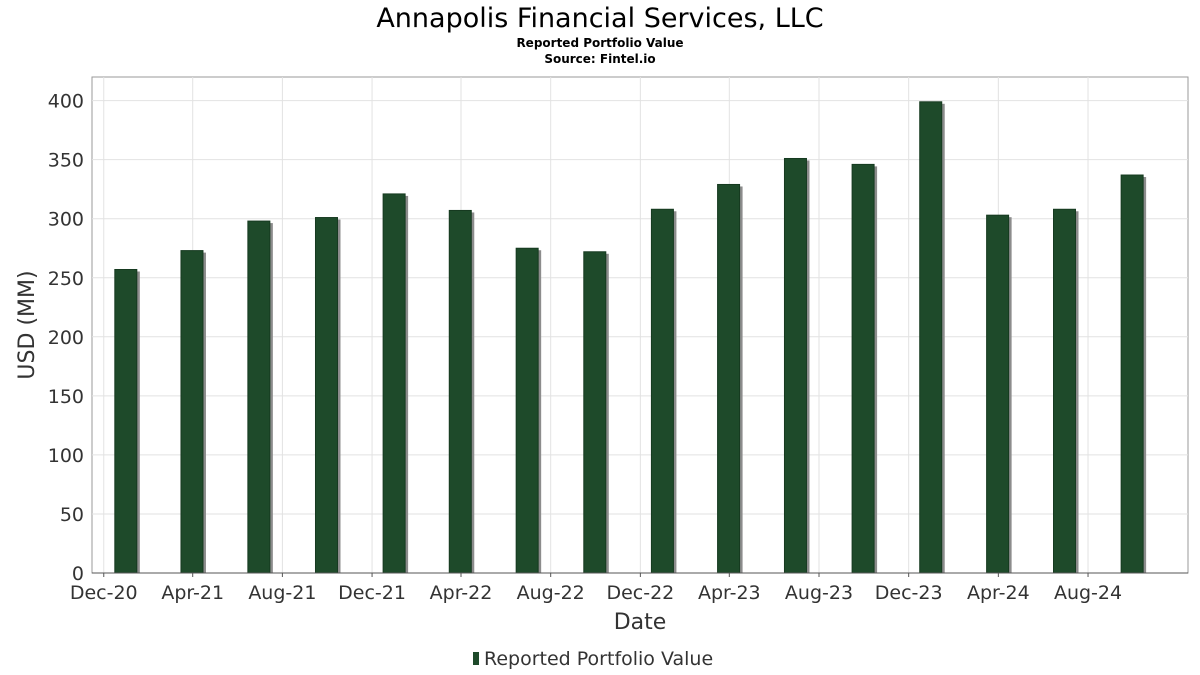 This screenshot has width=1200, height=675. Describe the element at coordinates (78, 574) in the screenshot. I see `y-tick-label: 0` at that location.